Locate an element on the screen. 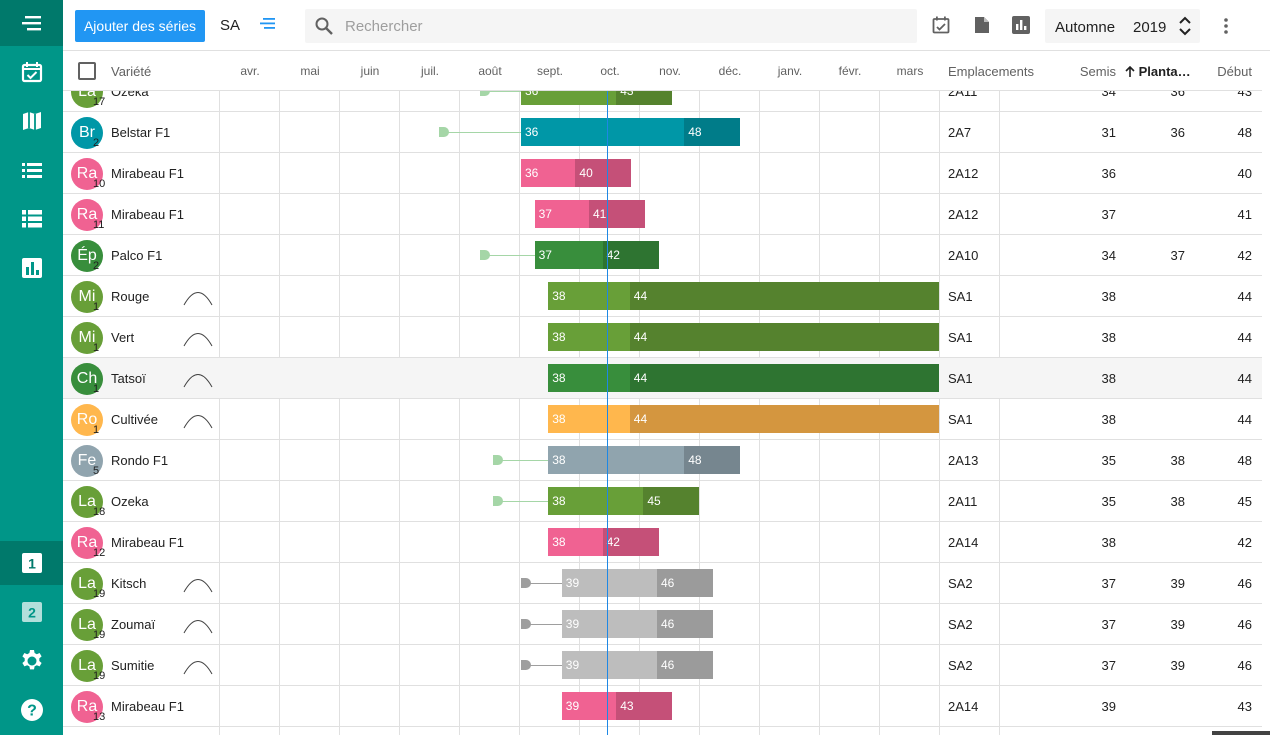 The width and height of the screenshot is (1270, 735). series-bar: 36 43 is located at coordinates (597, 98).